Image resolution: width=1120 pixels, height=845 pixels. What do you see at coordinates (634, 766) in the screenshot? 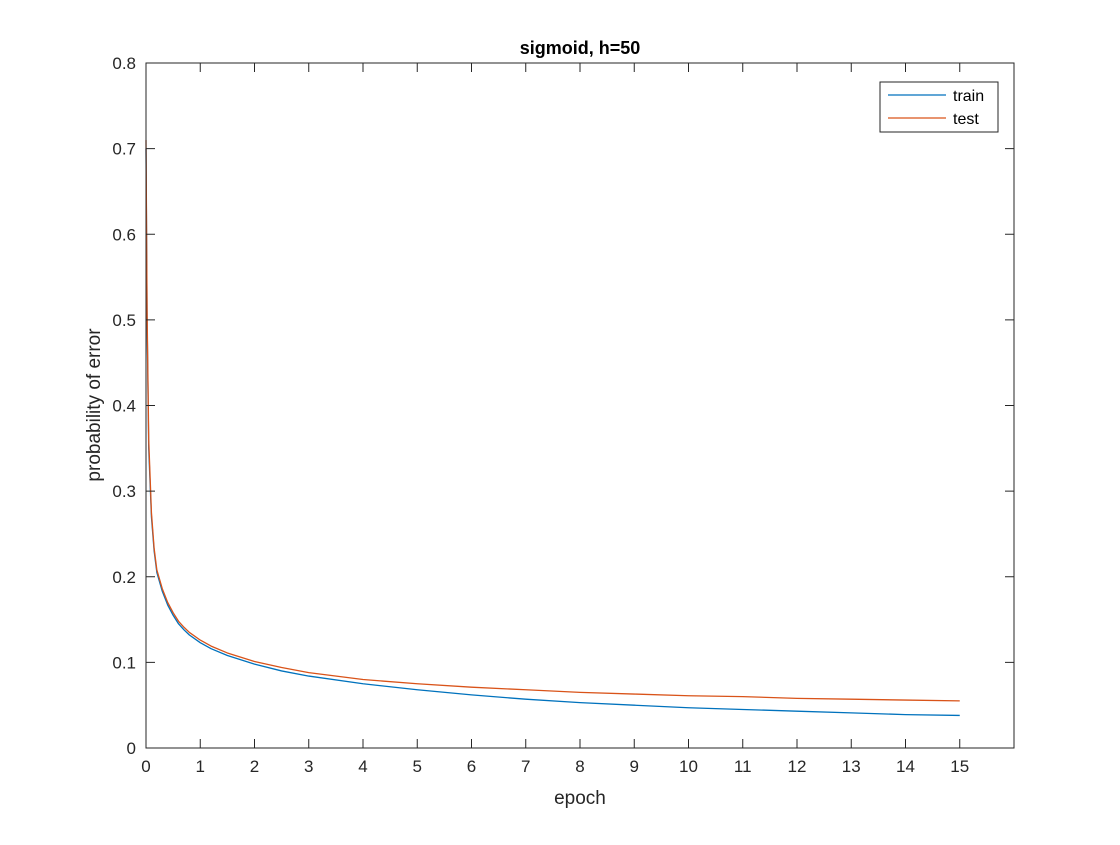
I see `x-tick-label: 9` at bounding box center [634, 766].